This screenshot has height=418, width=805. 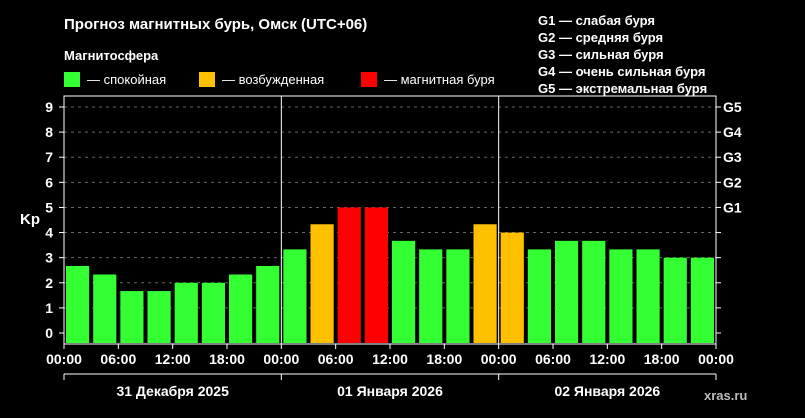 What do you see at coordinates (49, 207) in the screenshot?
I see `y-tick-label: 5` at bounding box center [49, 207].